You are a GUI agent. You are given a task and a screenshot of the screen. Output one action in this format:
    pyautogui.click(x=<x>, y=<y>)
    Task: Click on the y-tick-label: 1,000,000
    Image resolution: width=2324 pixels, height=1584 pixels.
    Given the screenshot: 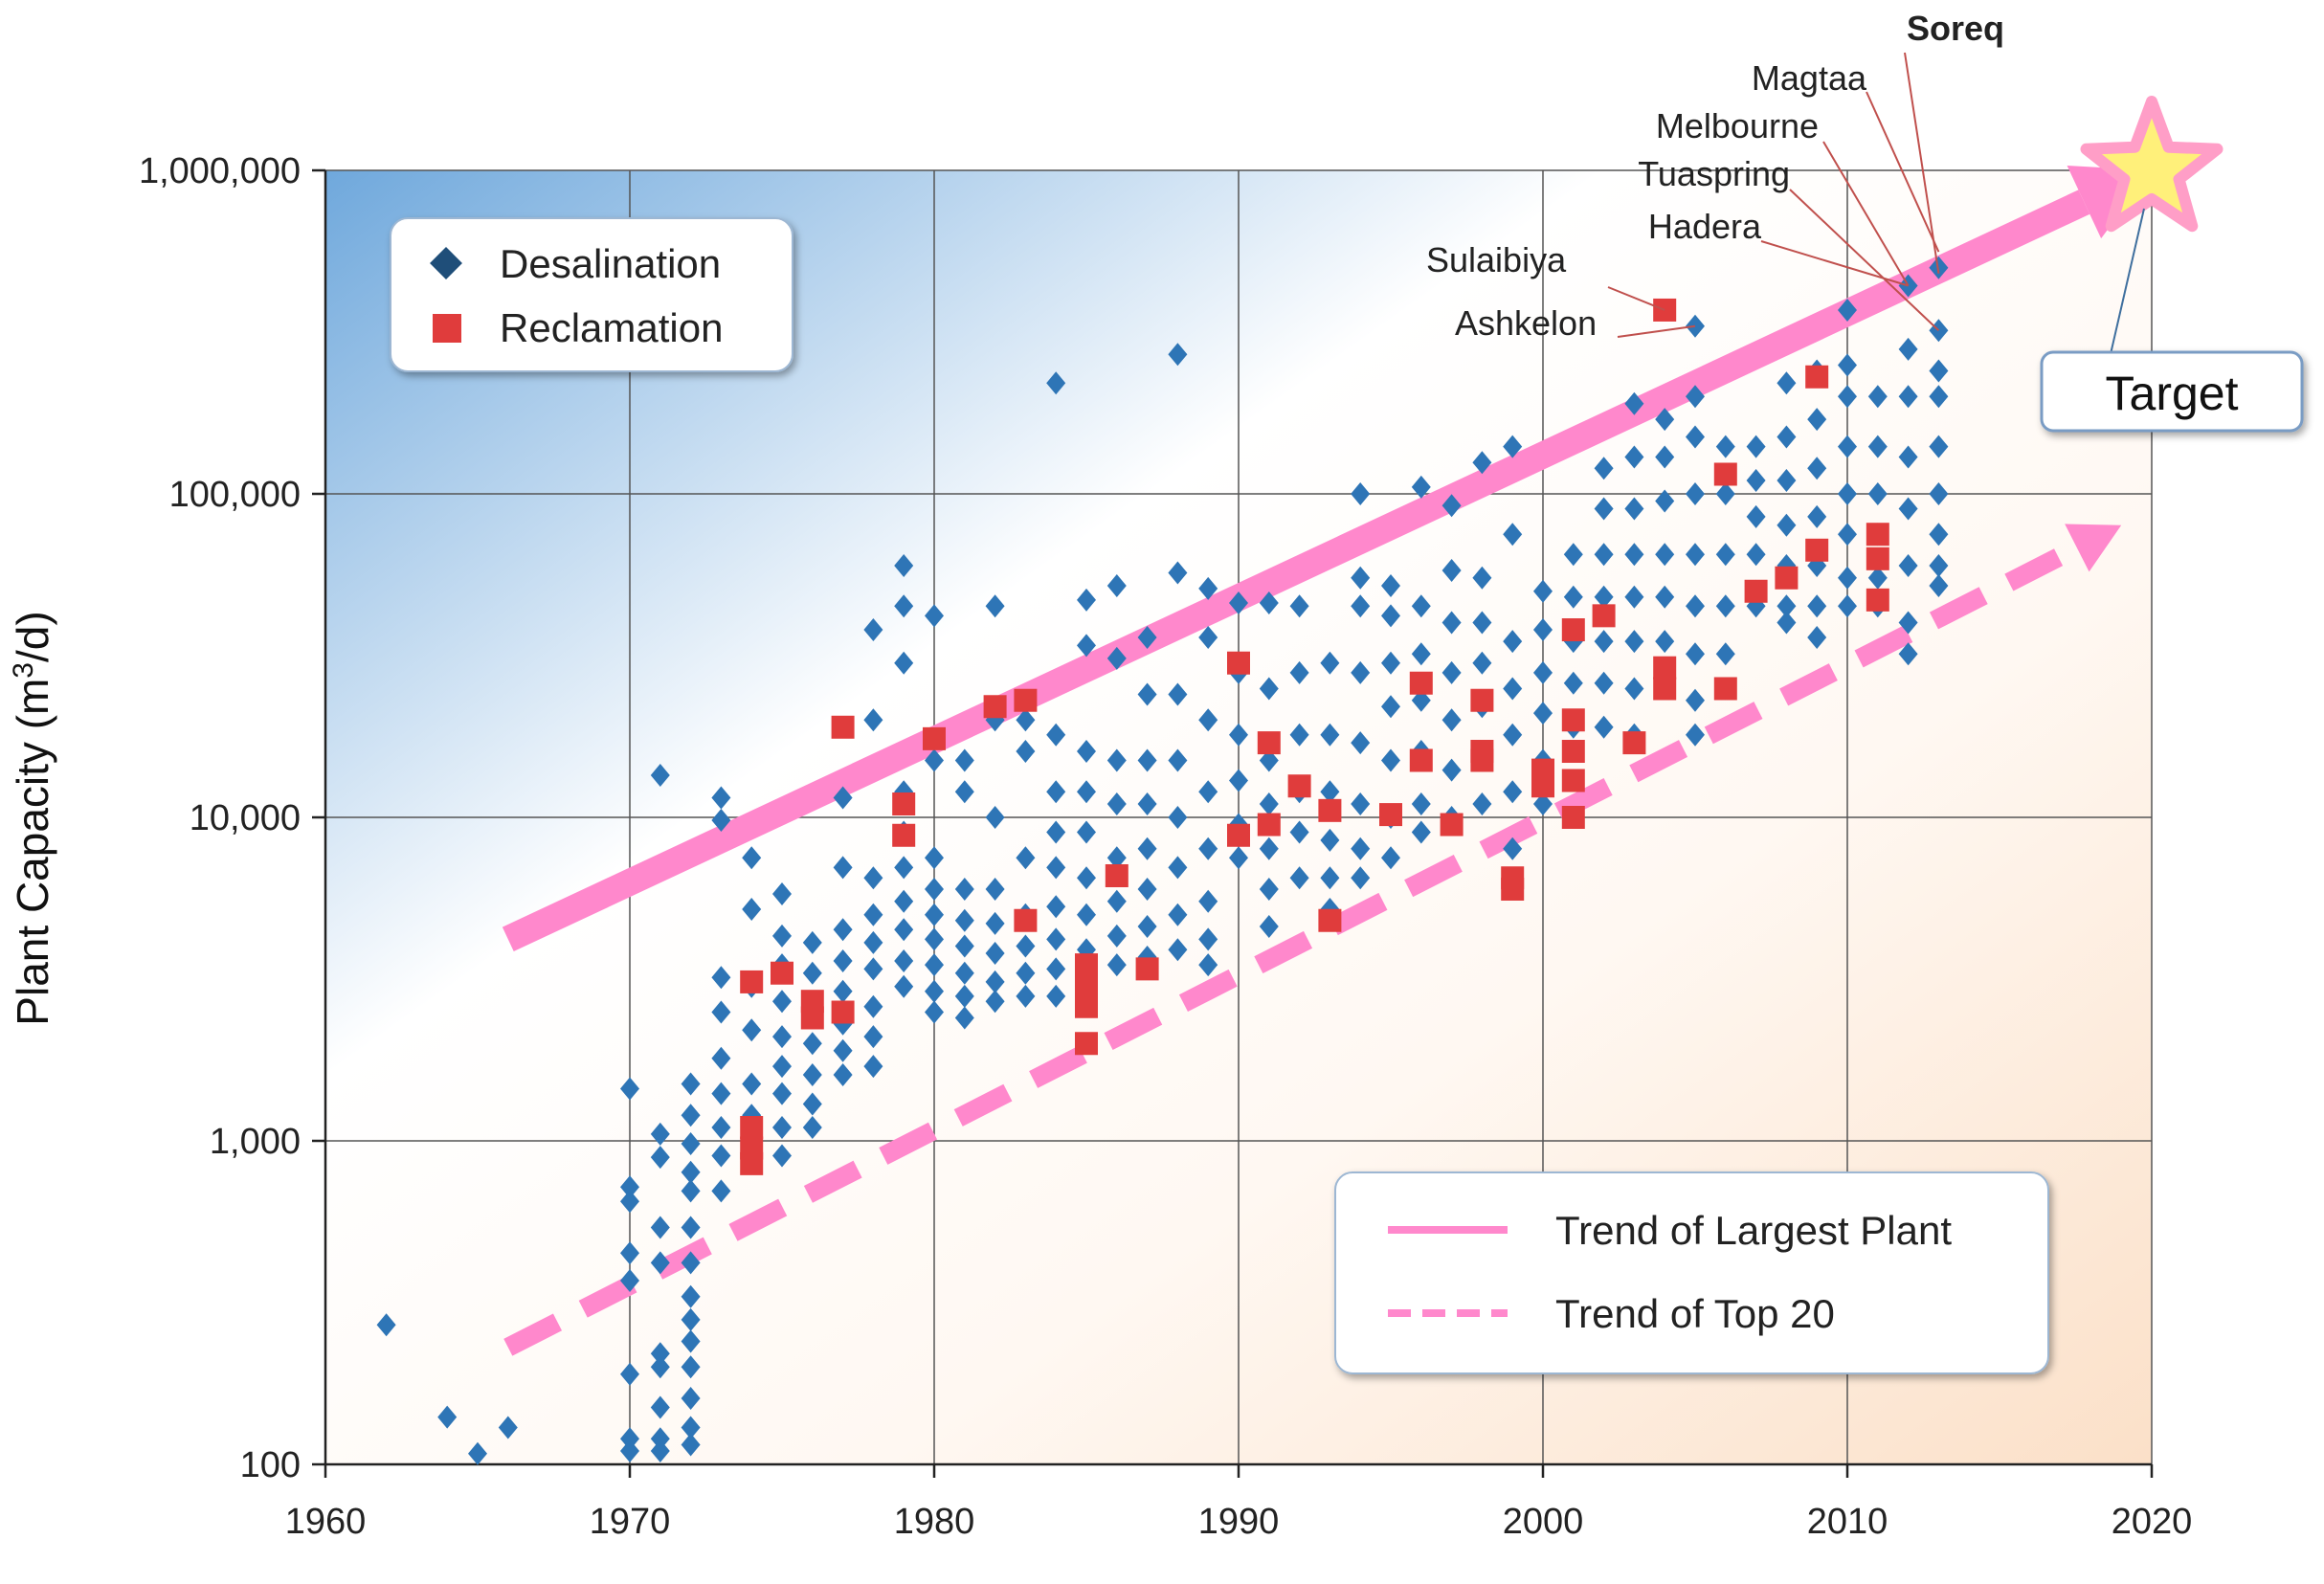 What is the action you would take?
    pyautogui.click(x=220, y=171)
    